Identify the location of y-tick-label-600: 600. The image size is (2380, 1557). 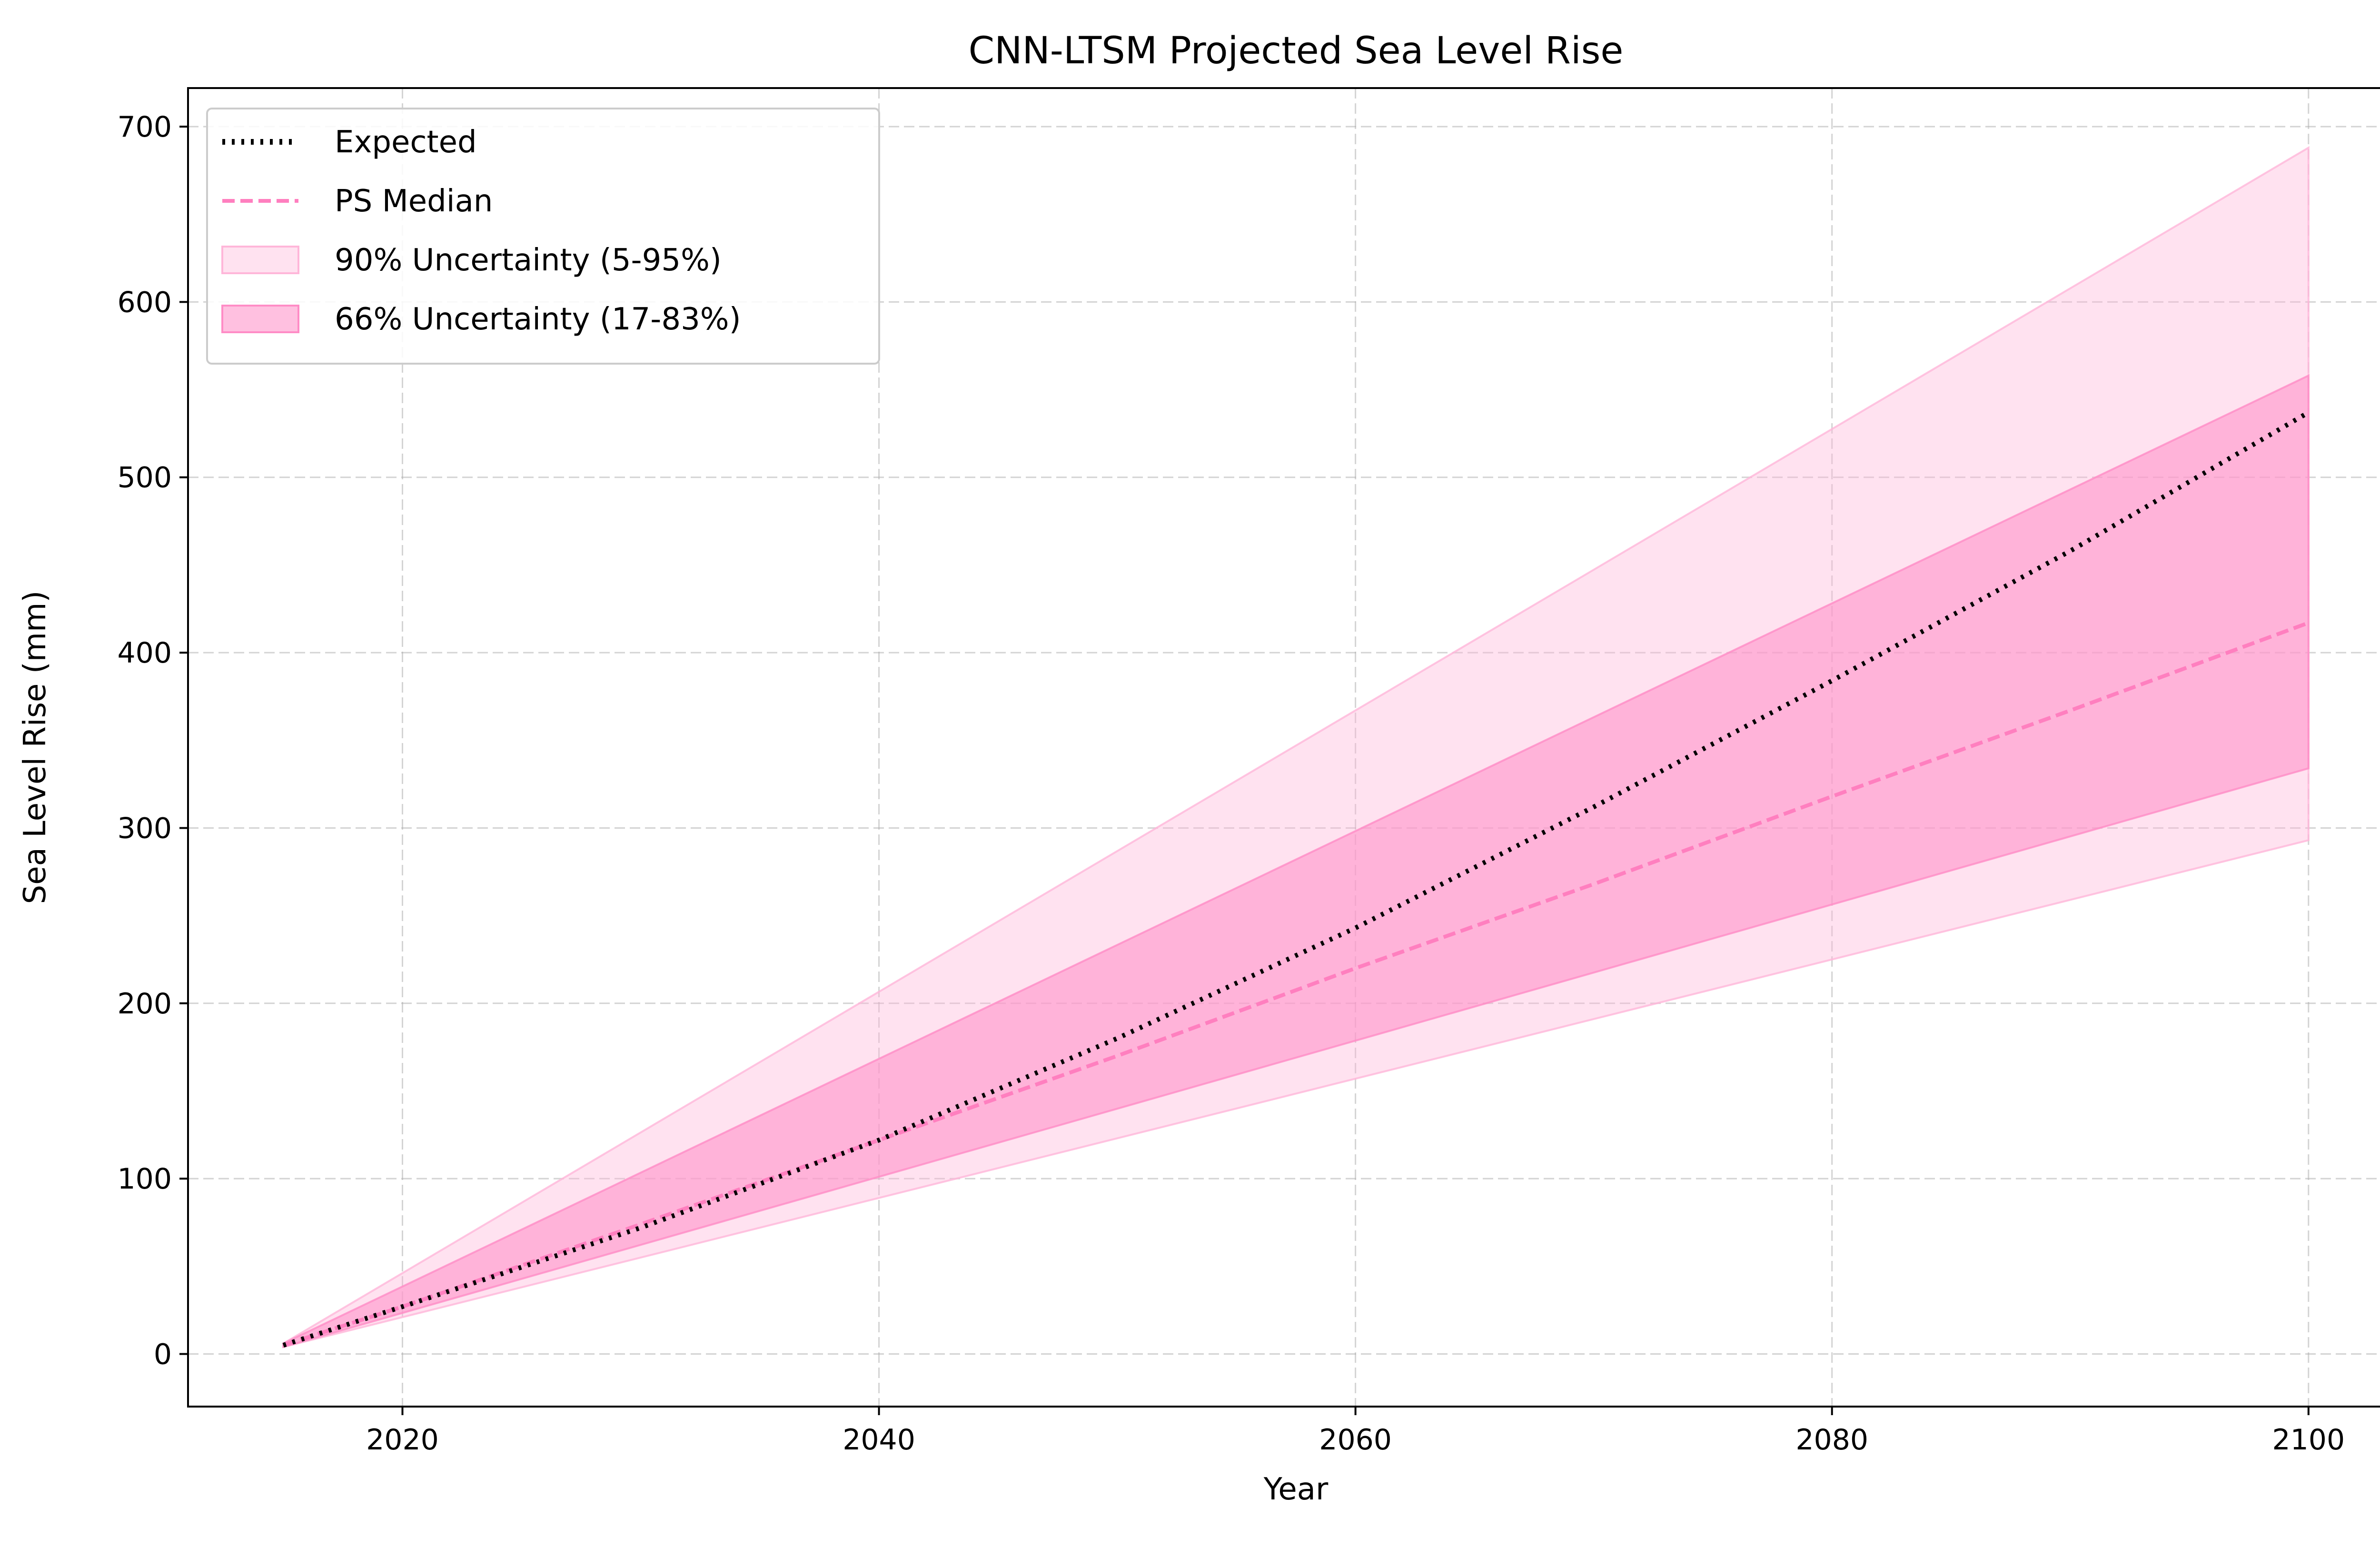
(144, 302).